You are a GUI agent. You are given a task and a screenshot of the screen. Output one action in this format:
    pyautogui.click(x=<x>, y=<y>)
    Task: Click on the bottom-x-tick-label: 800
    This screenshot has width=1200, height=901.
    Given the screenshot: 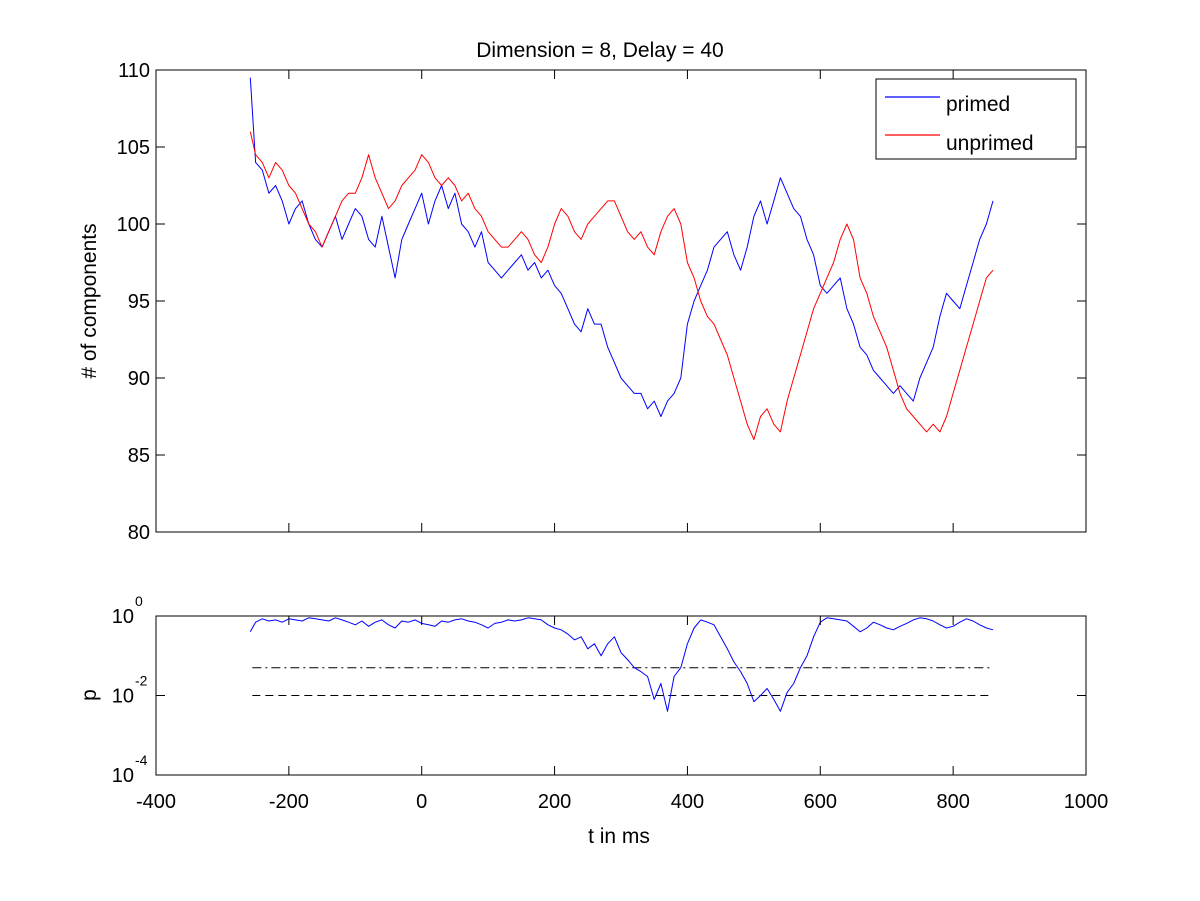 What is the action you would take?
    pyautogui.click(x=952, y=802)
    